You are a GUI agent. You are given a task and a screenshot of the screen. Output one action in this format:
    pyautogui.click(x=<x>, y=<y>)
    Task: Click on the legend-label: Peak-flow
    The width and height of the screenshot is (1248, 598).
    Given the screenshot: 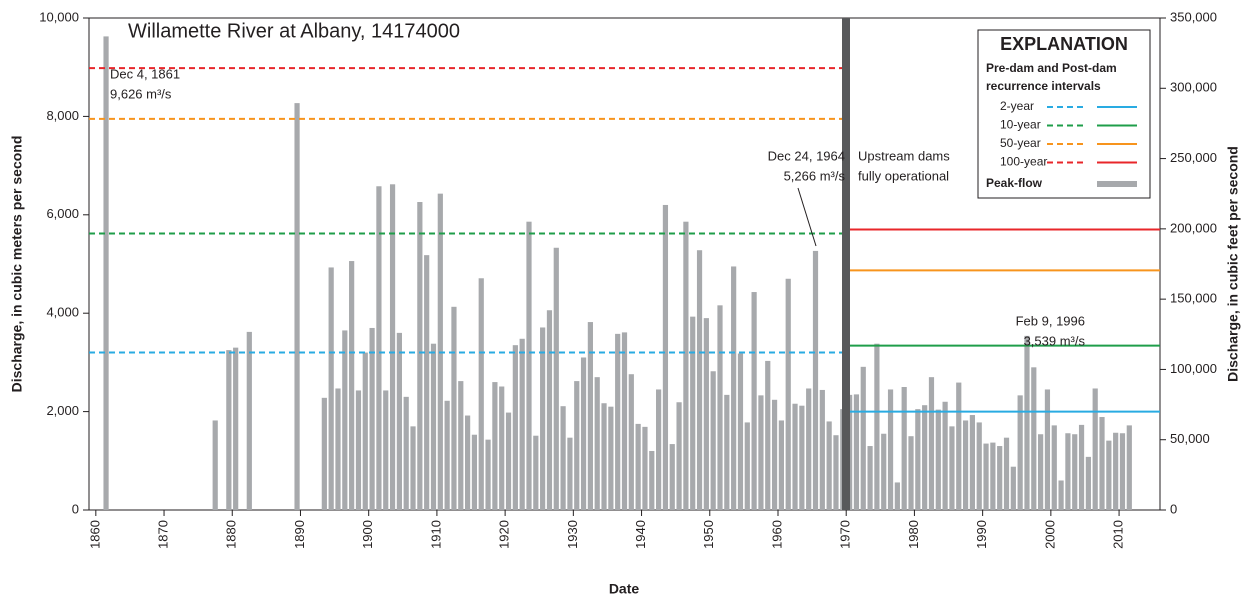 What is the action you would take?
    pyautogui.click(x=1014, y=183)
    